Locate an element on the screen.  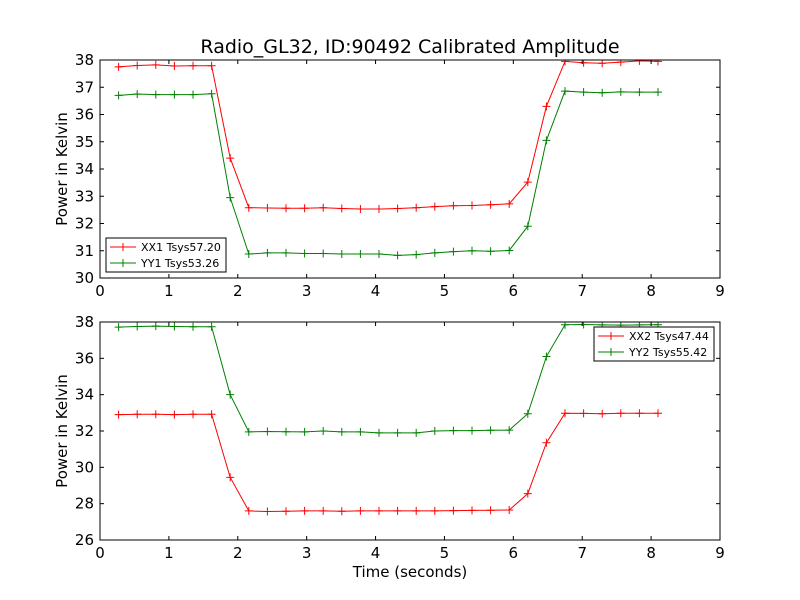
legend-label-0-1: YY1 Tsys53.26 is located at coordinates (179, 263).